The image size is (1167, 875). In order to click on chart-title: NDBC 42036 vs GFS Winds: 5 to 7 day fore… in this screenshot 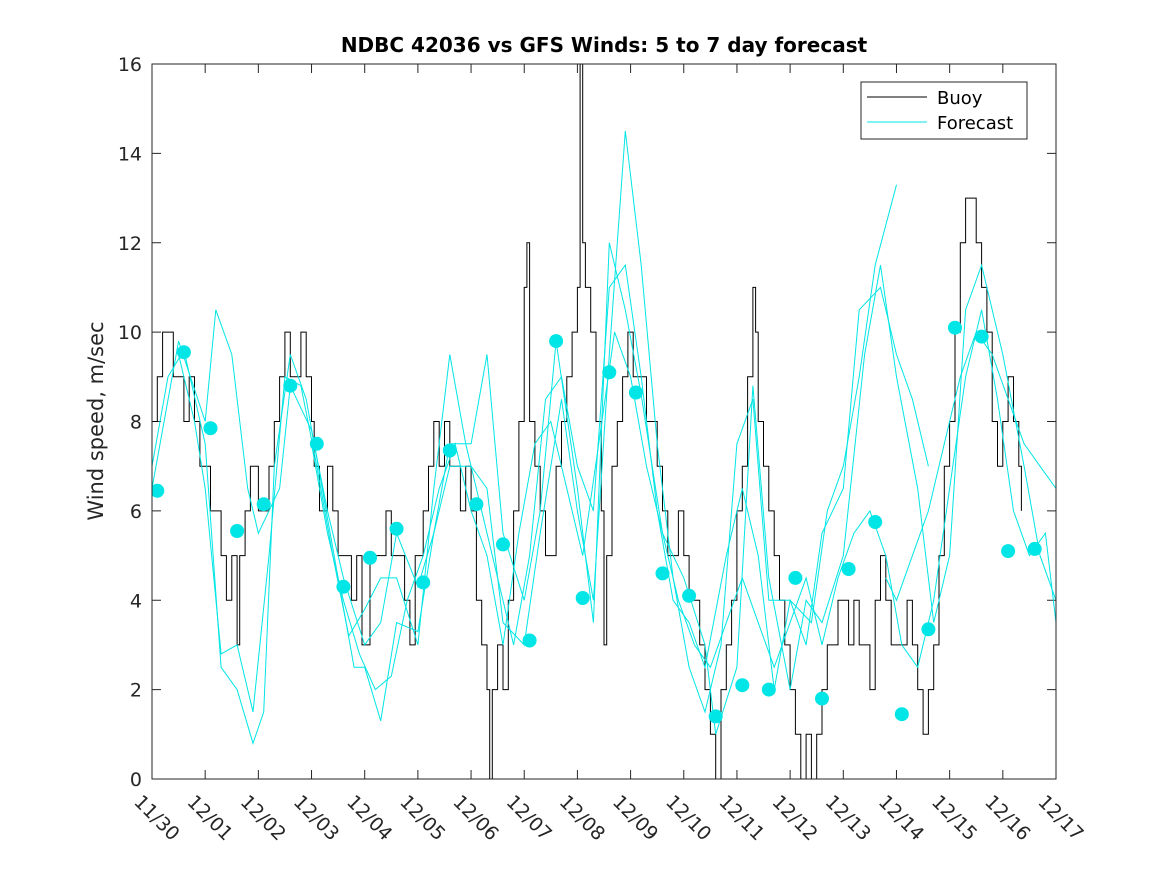, I will do `click(604, 45)`.